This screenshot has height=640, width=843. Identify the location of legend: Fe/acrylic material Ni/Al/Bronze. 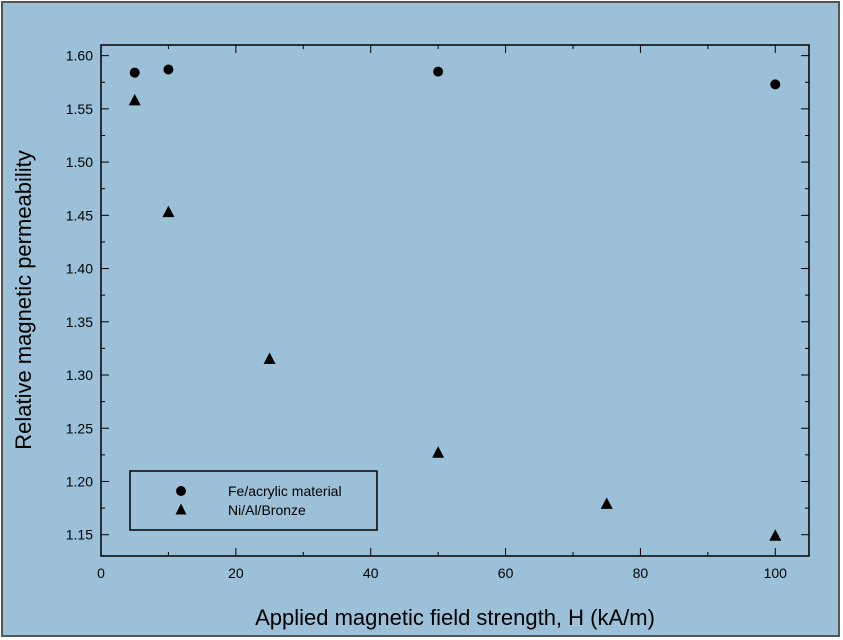
(253, 500).